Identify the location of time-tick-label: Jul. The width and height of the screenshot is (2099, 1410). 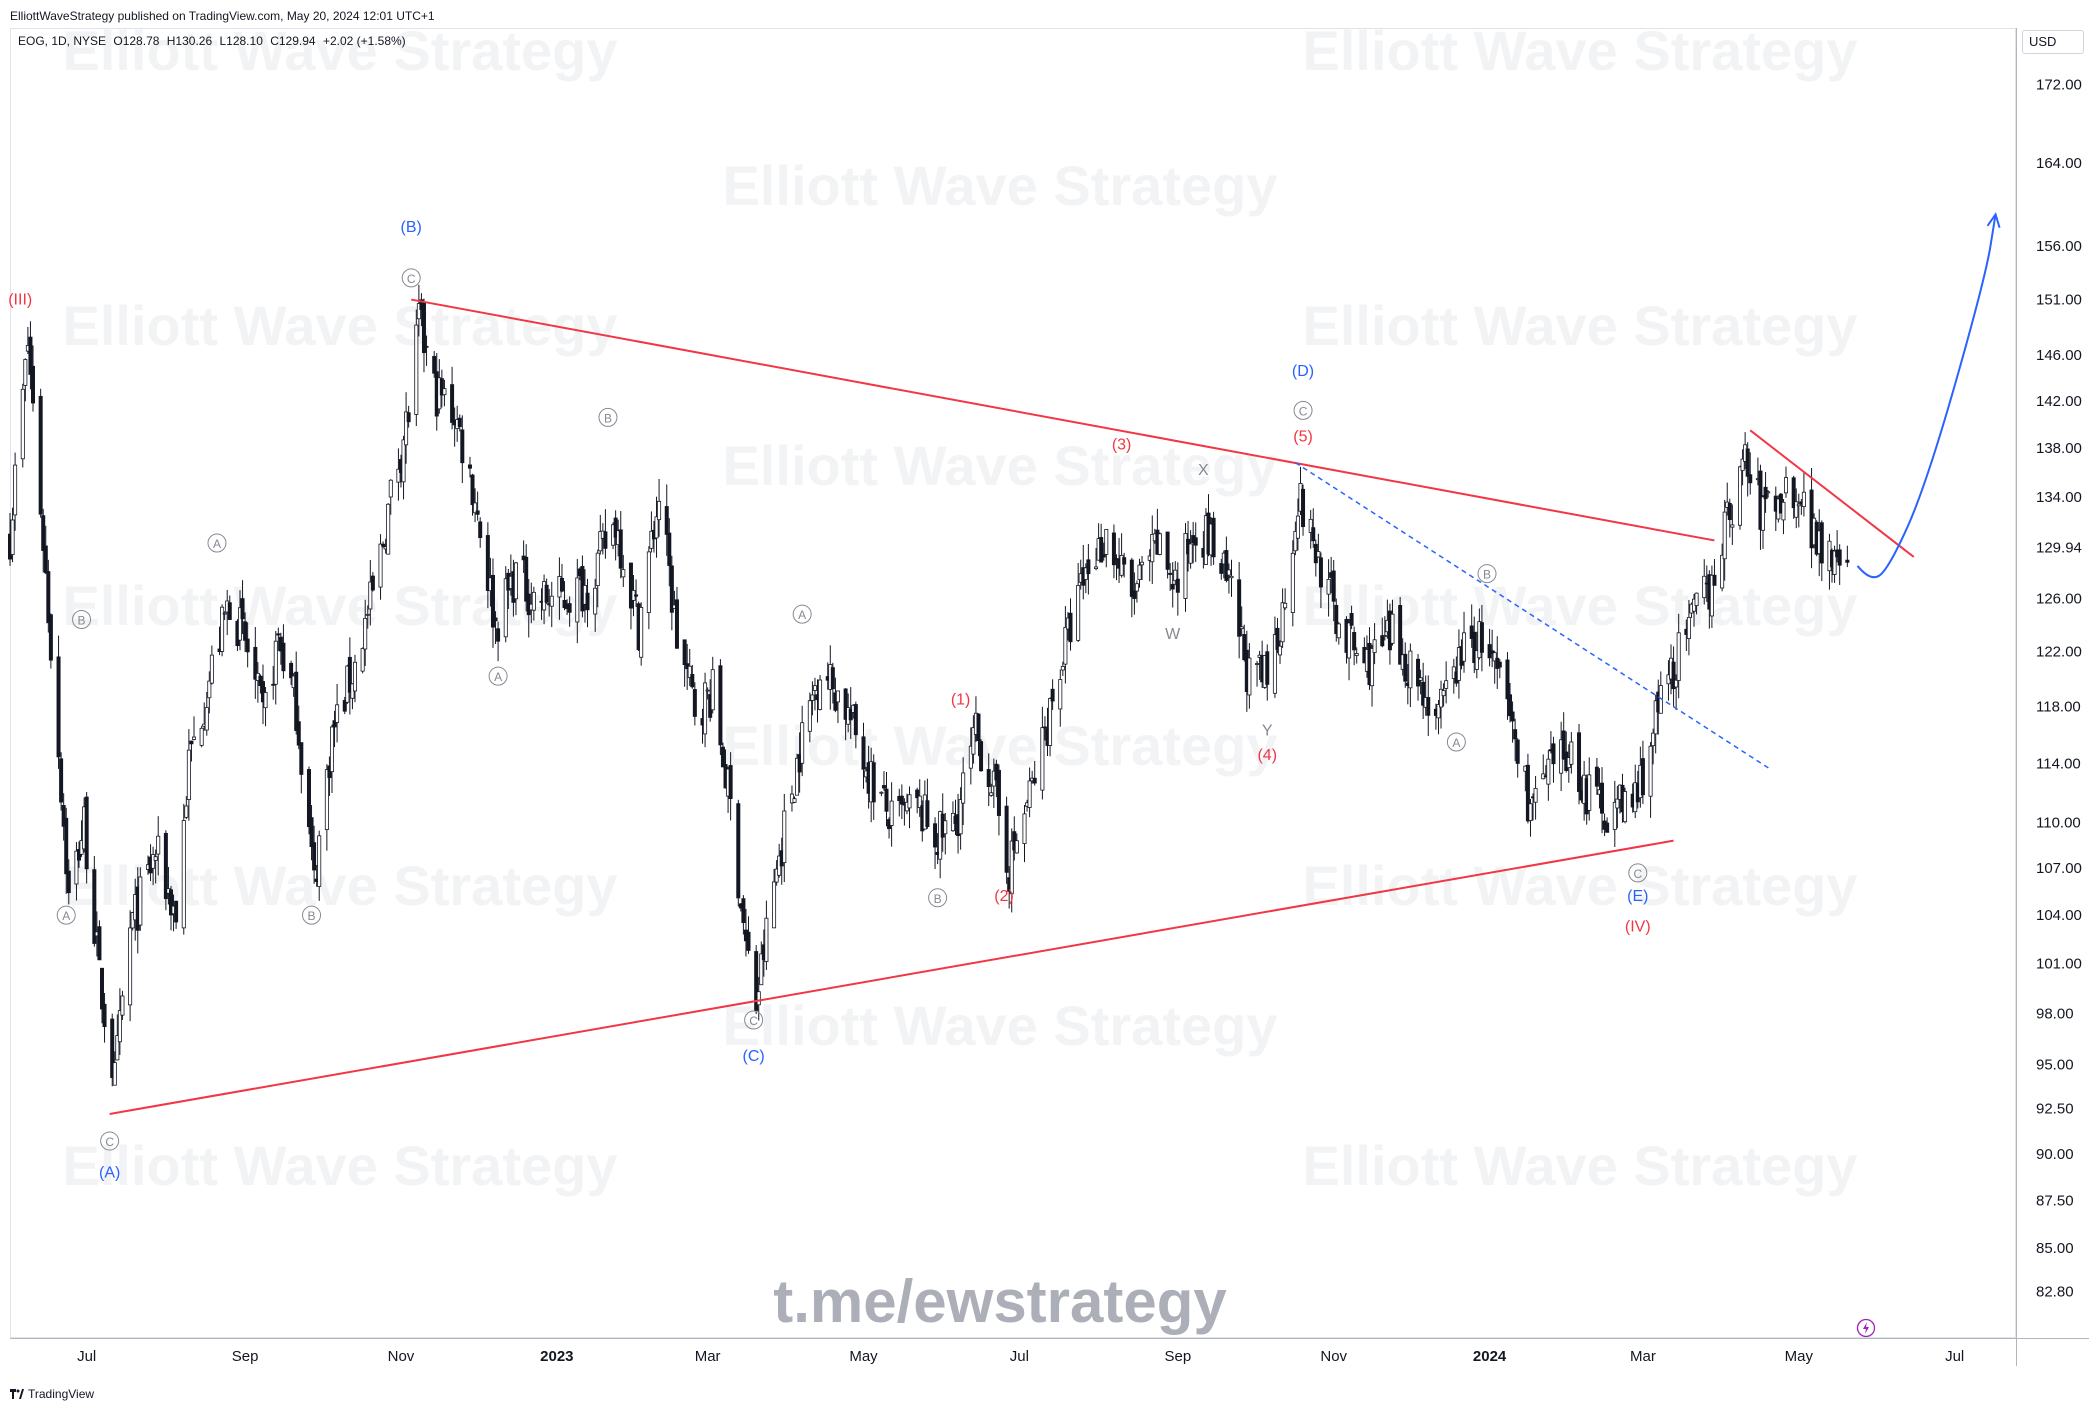
(1954, 1356).